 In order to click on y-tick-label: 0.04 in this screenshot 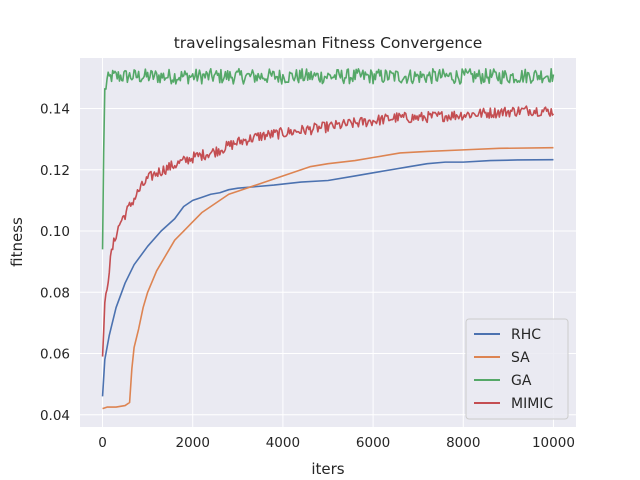, I will do `click(55, 416)`.